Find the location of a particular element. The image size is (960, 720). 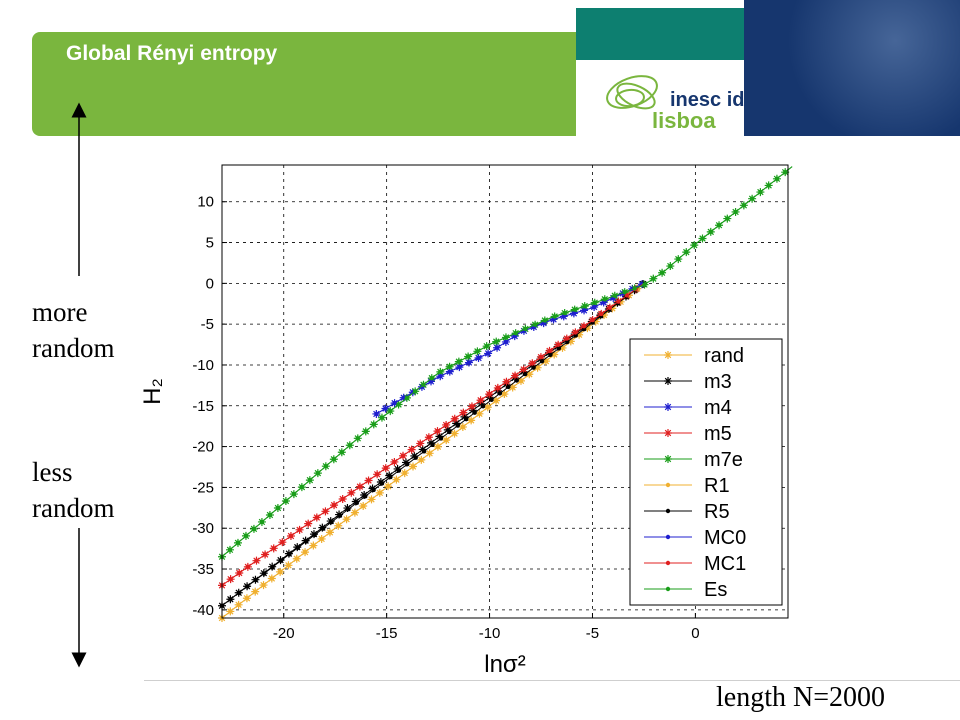

legend-label: Es is located at coordinates (715, 590).